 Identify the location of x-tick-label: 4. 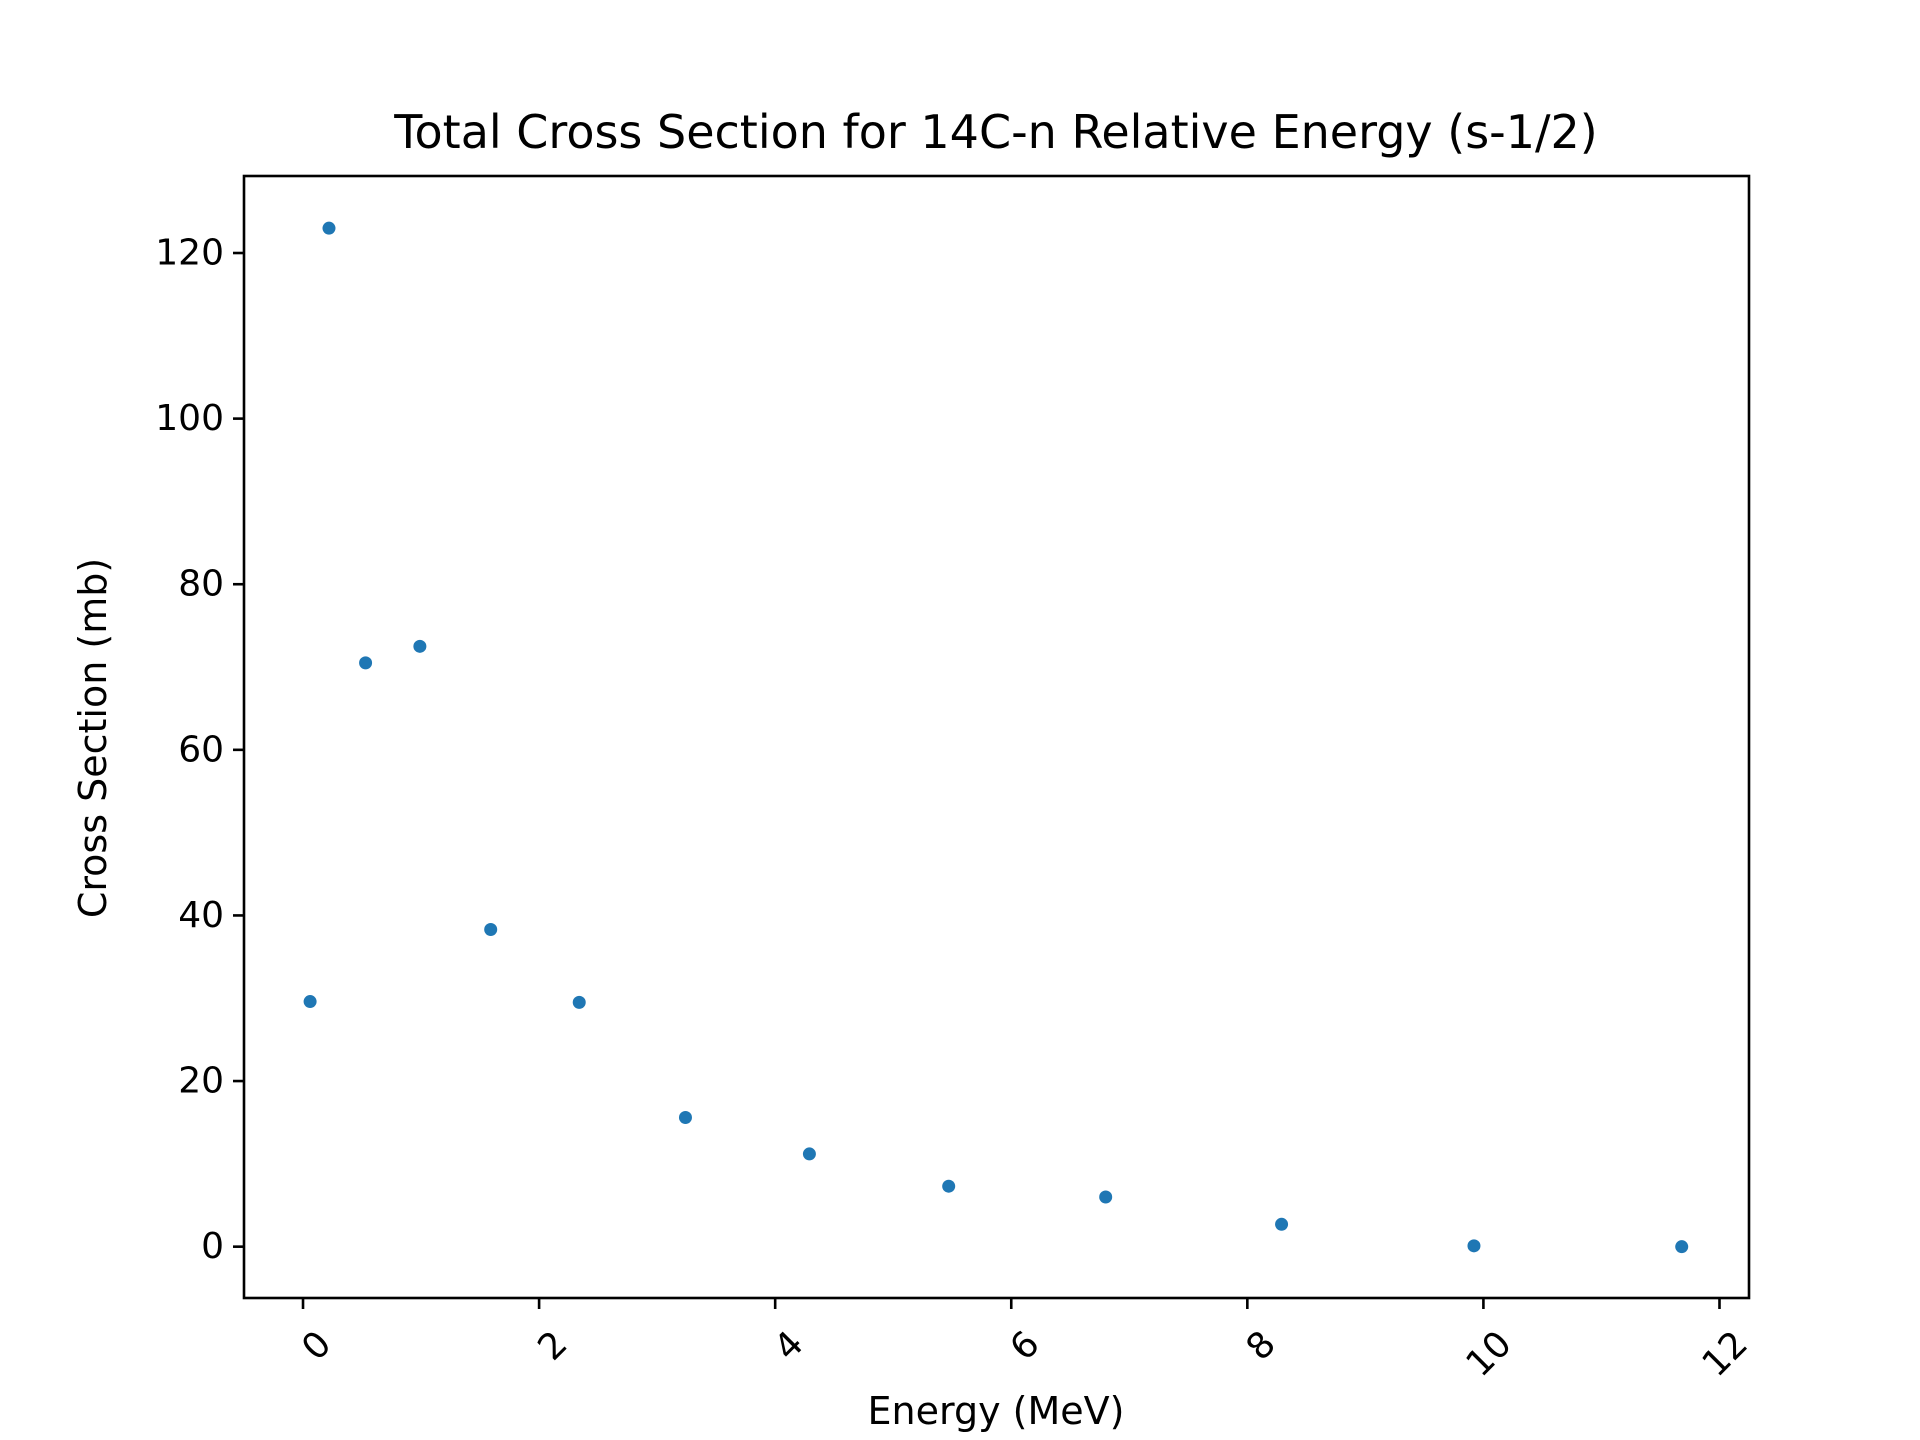
(788, 1345).